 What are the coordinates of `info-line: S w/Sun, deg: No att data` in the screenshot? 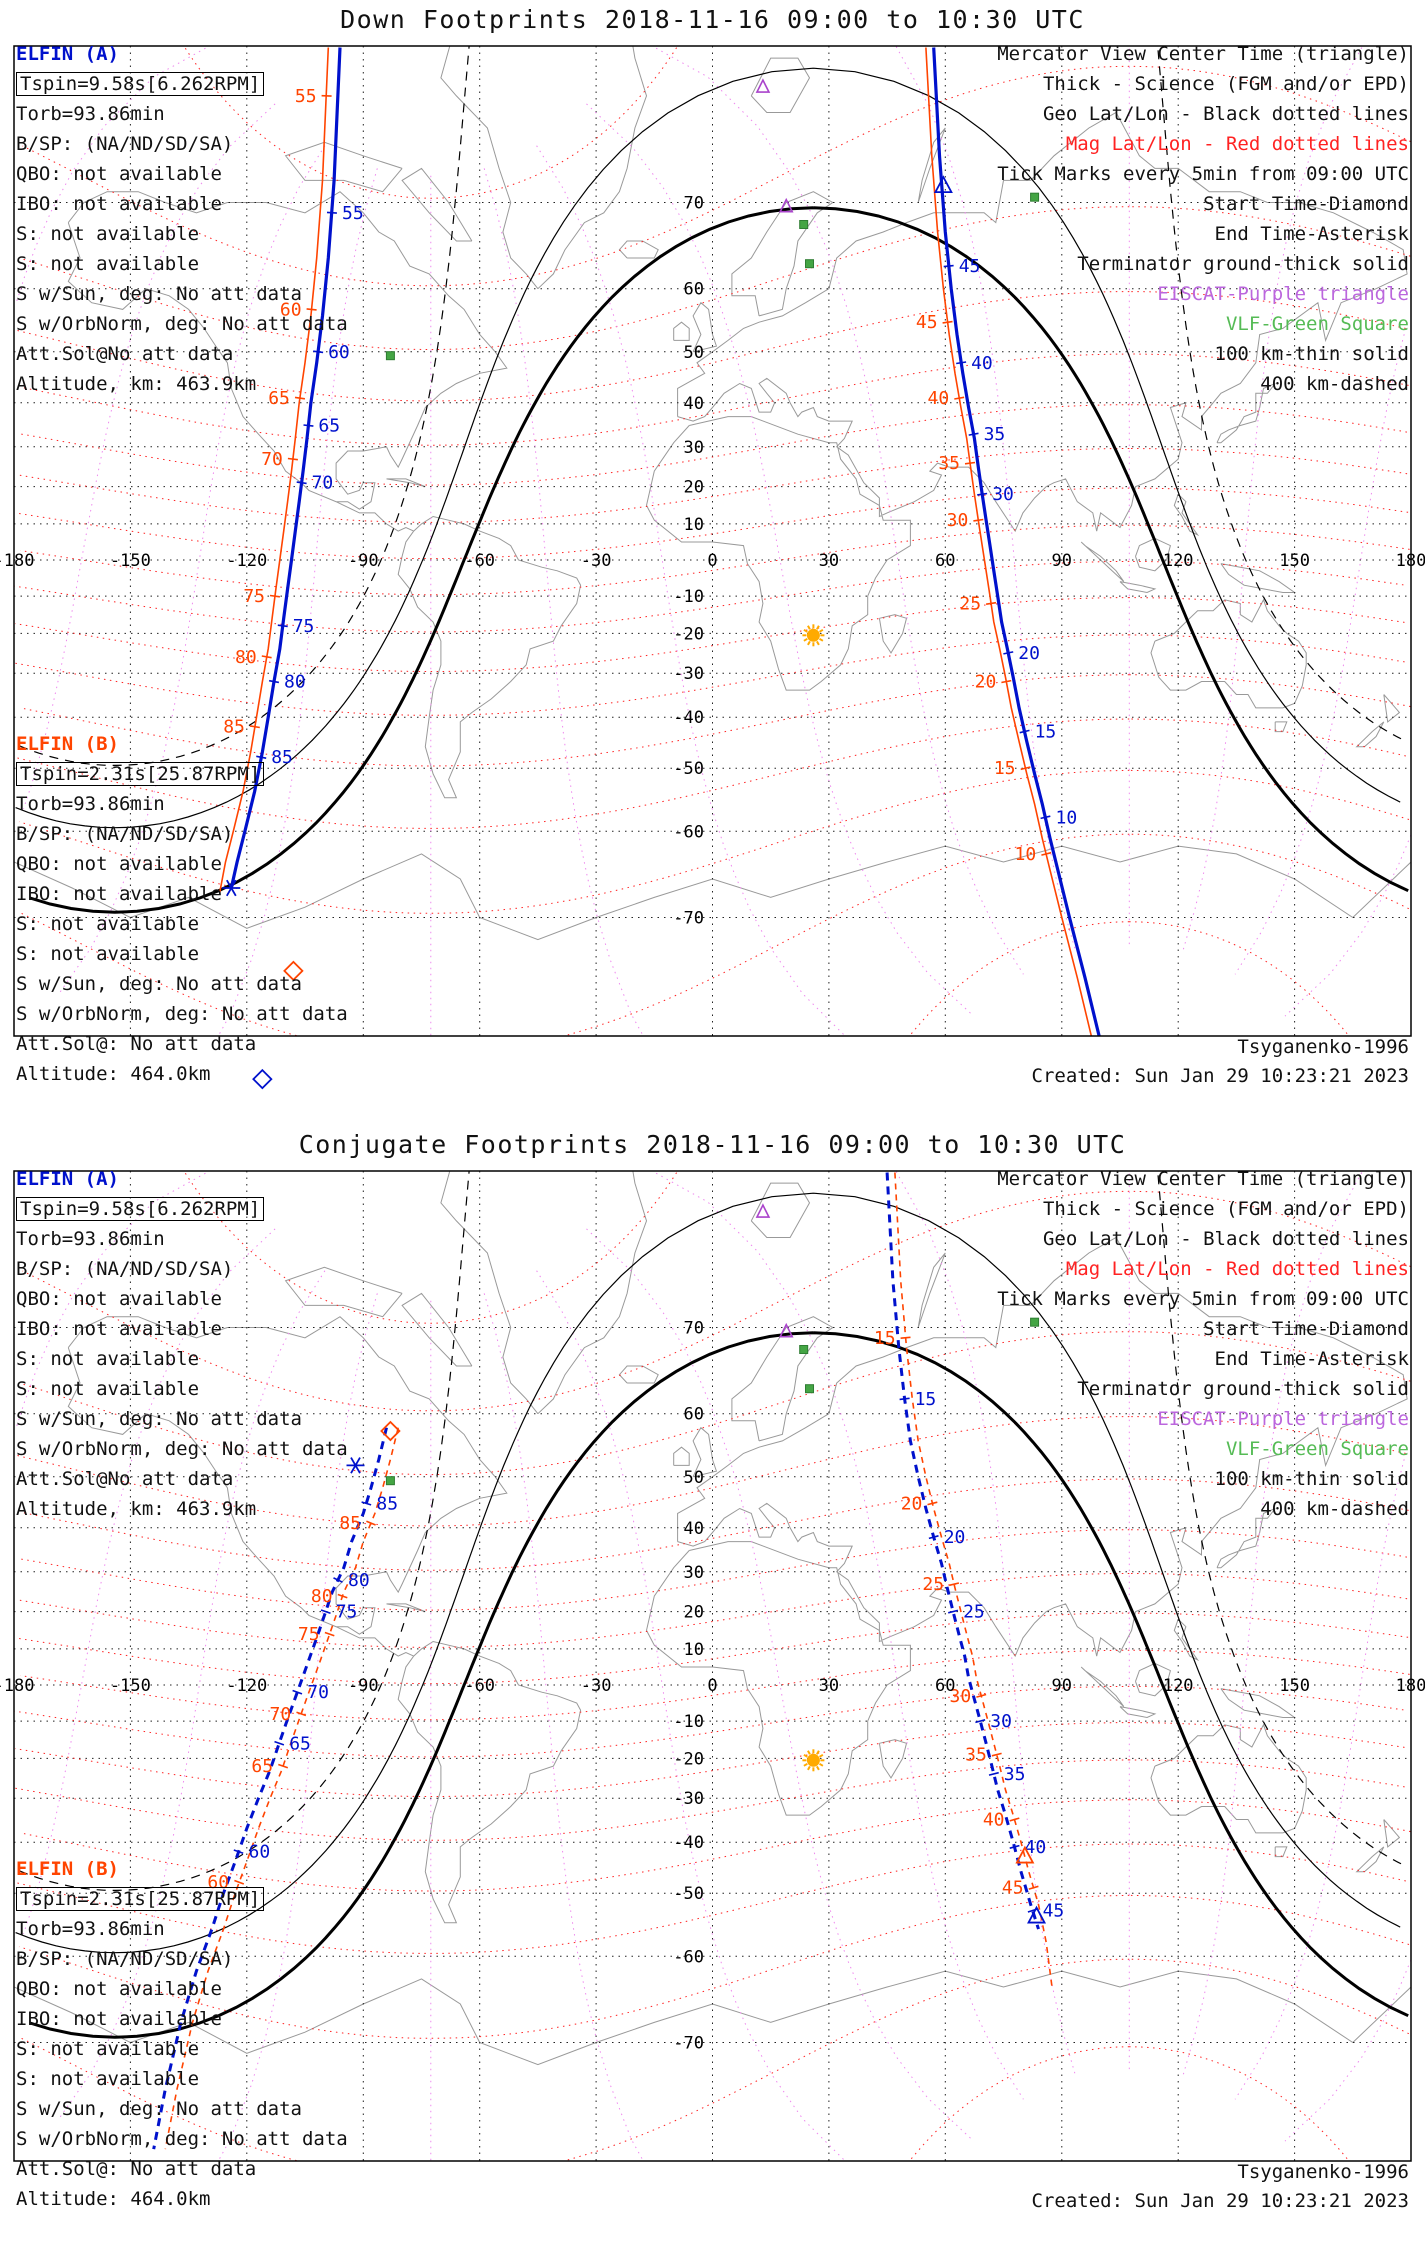 It's located at (159, 294).